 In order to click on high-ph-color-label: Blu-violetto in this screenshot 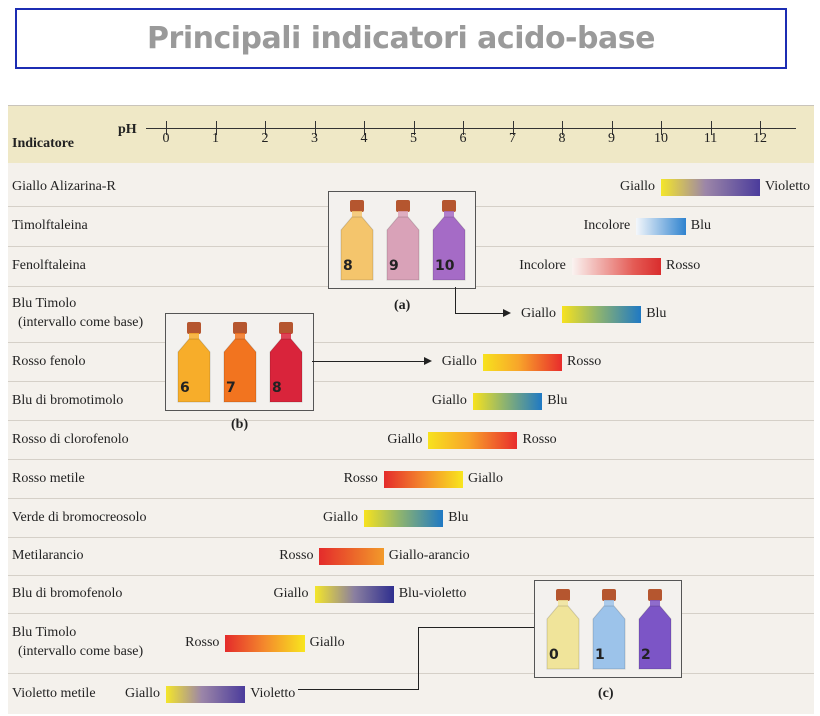, I will do `click(432, 593)`.